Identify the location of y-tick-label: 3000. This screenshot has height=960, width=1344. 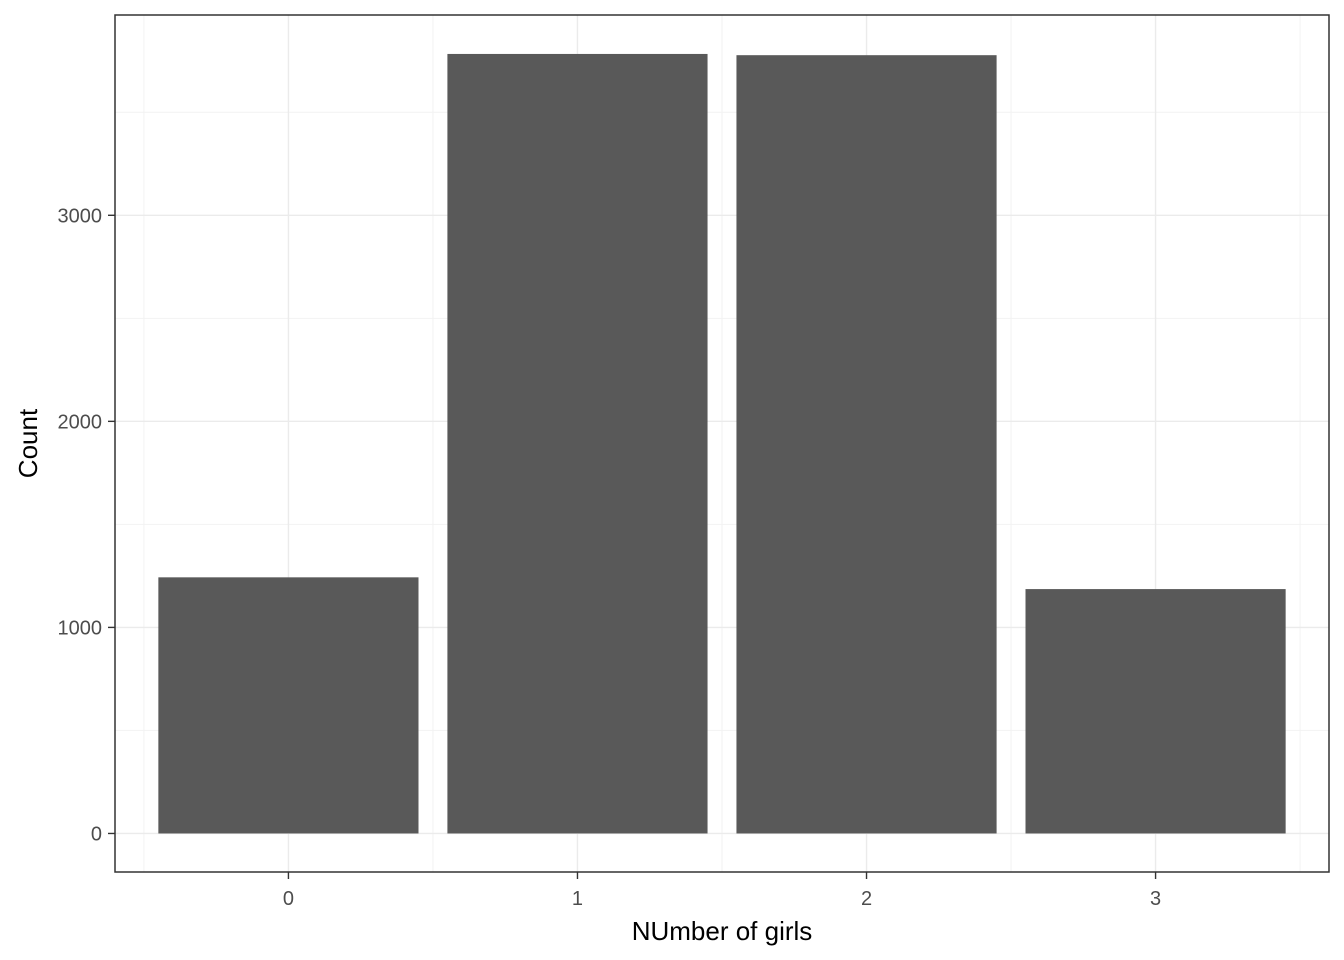
(80, 216).